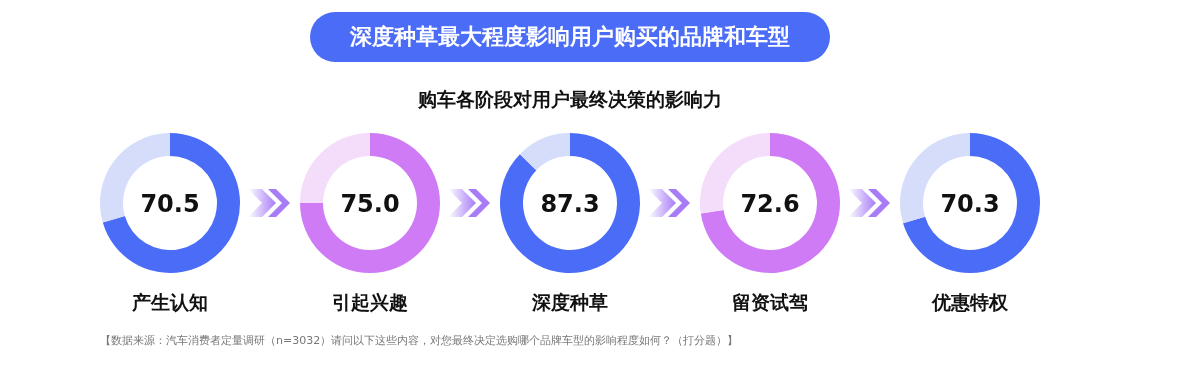 This screenshot has width=1179, height=369. Describe the element at coordinates (970, 302) in the screenshot. I see `text: 优惠特权` at that location.